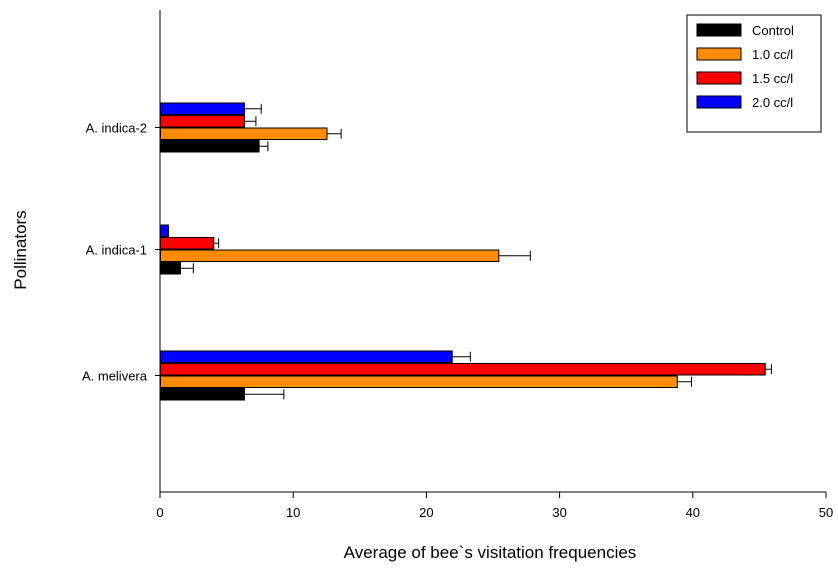 The width and height of the screenshot is (838, 569). I want to click on y-tick-label: A. indica-2, so click(116, 128).